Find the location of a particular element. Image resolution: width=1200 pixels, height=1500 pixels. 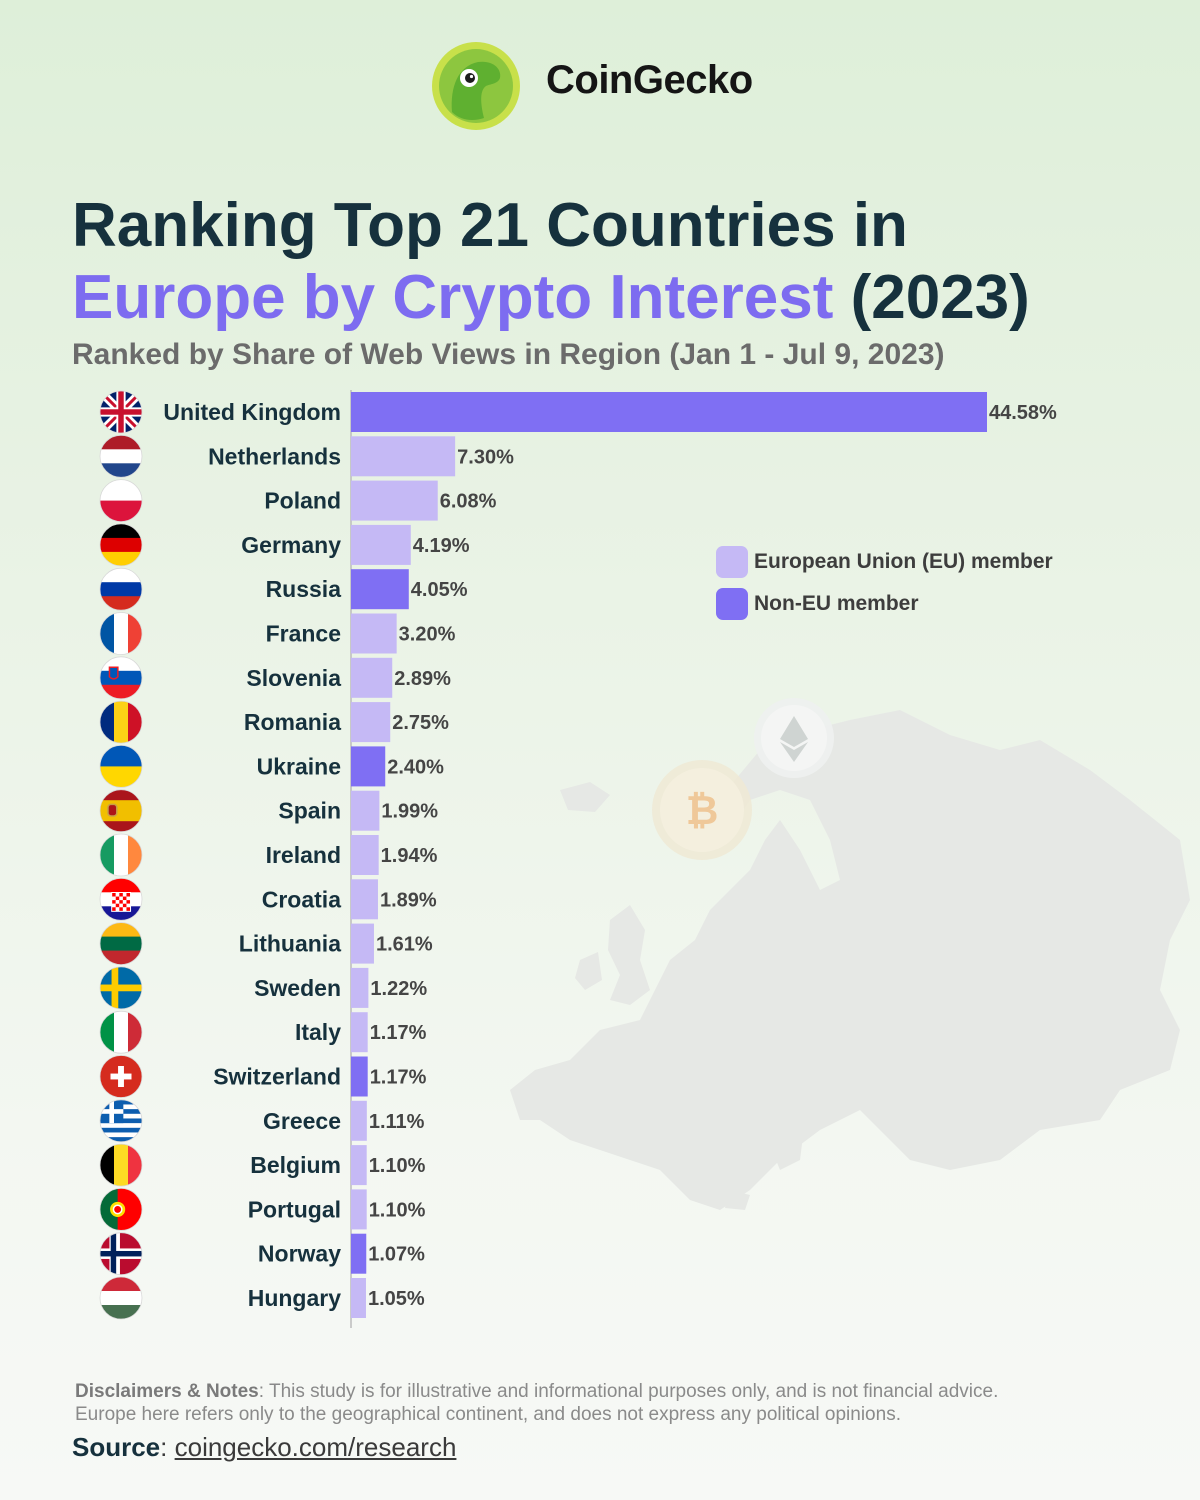

ethereum-coin-icon is located at coordinates (794, 738).